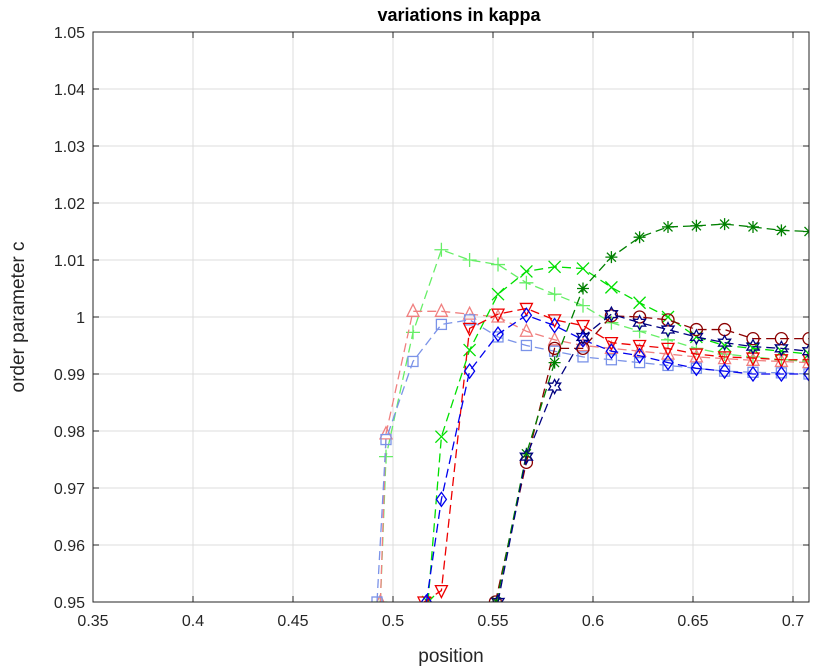  I want to click on x-tick-label: 0.7, so click(793, 621).